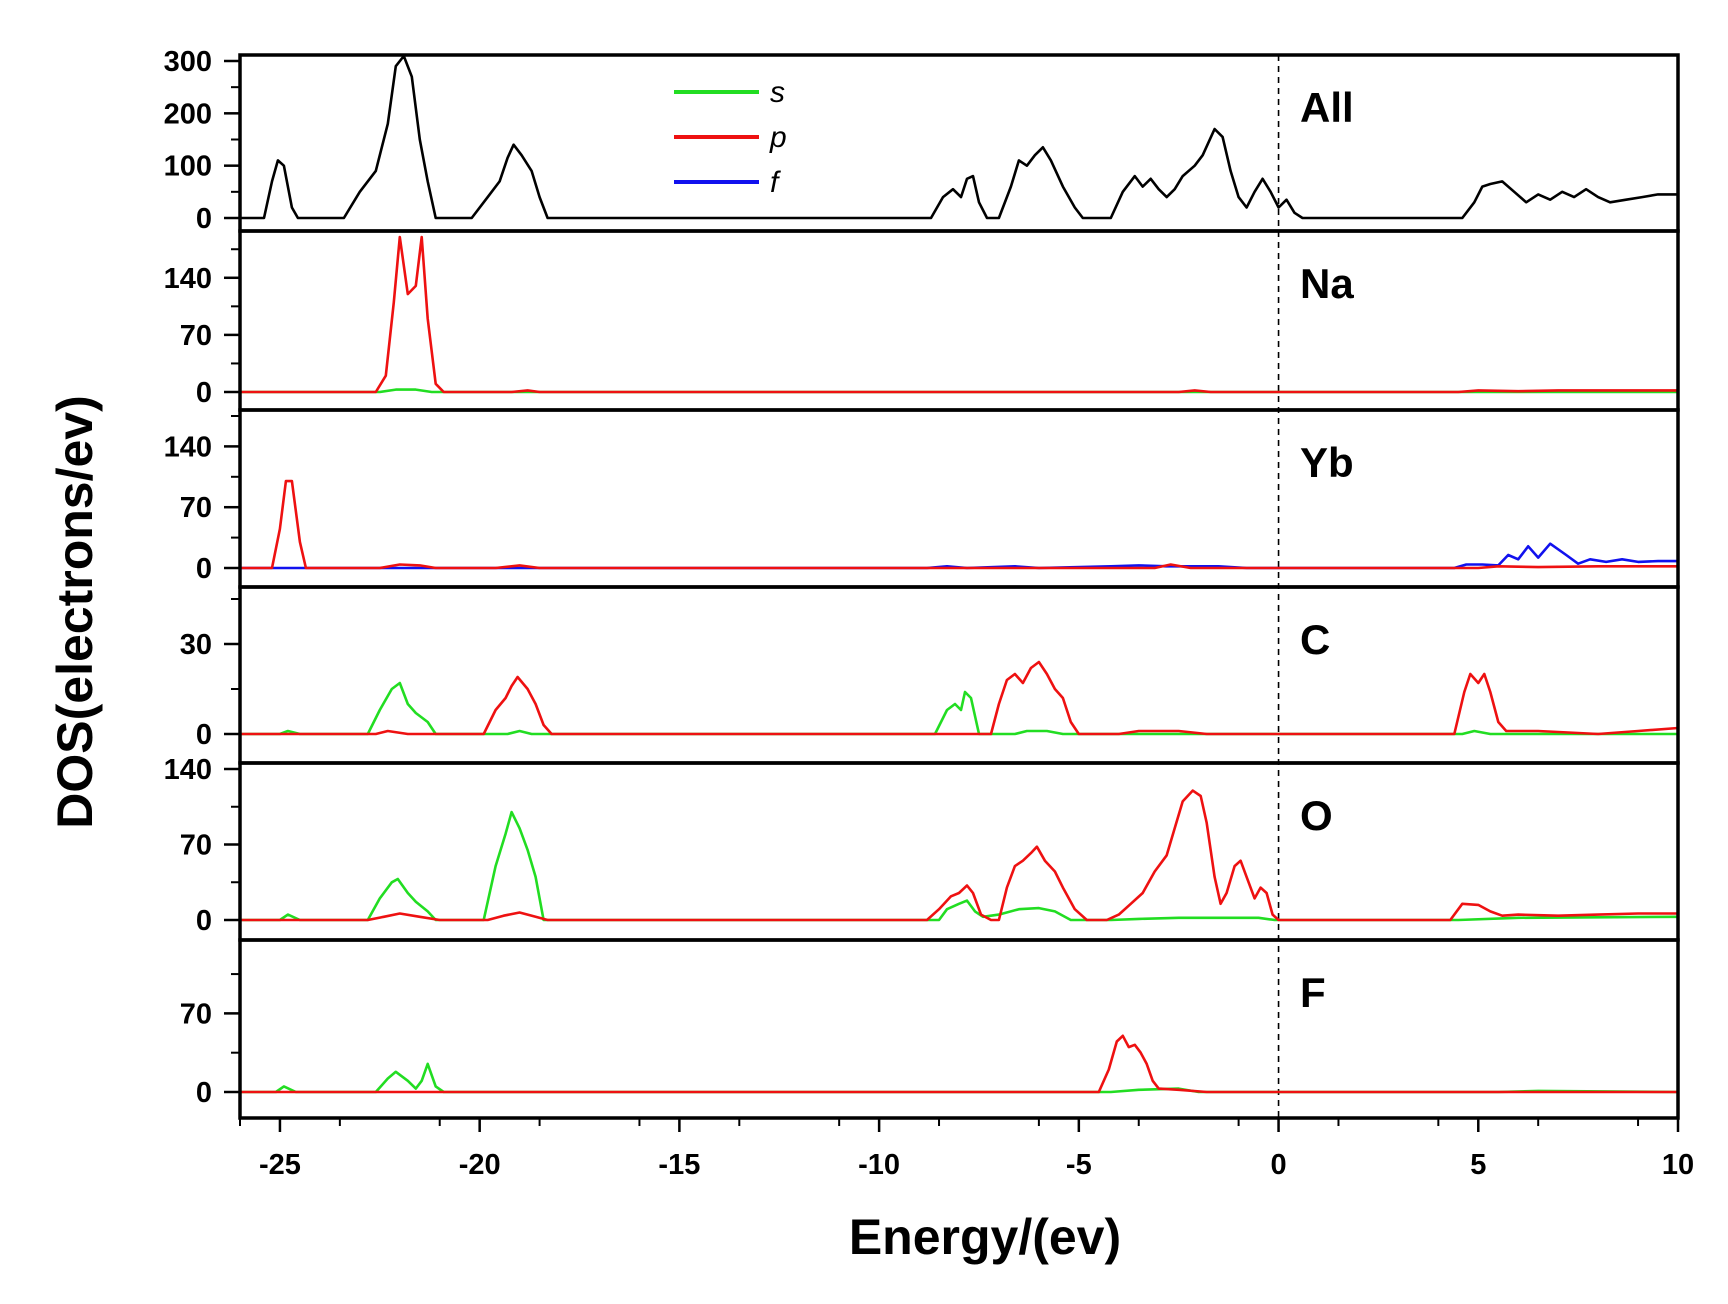  Describe the element at coordinates (959, 855) in the screenshot. I see `series-o-p` at that location.